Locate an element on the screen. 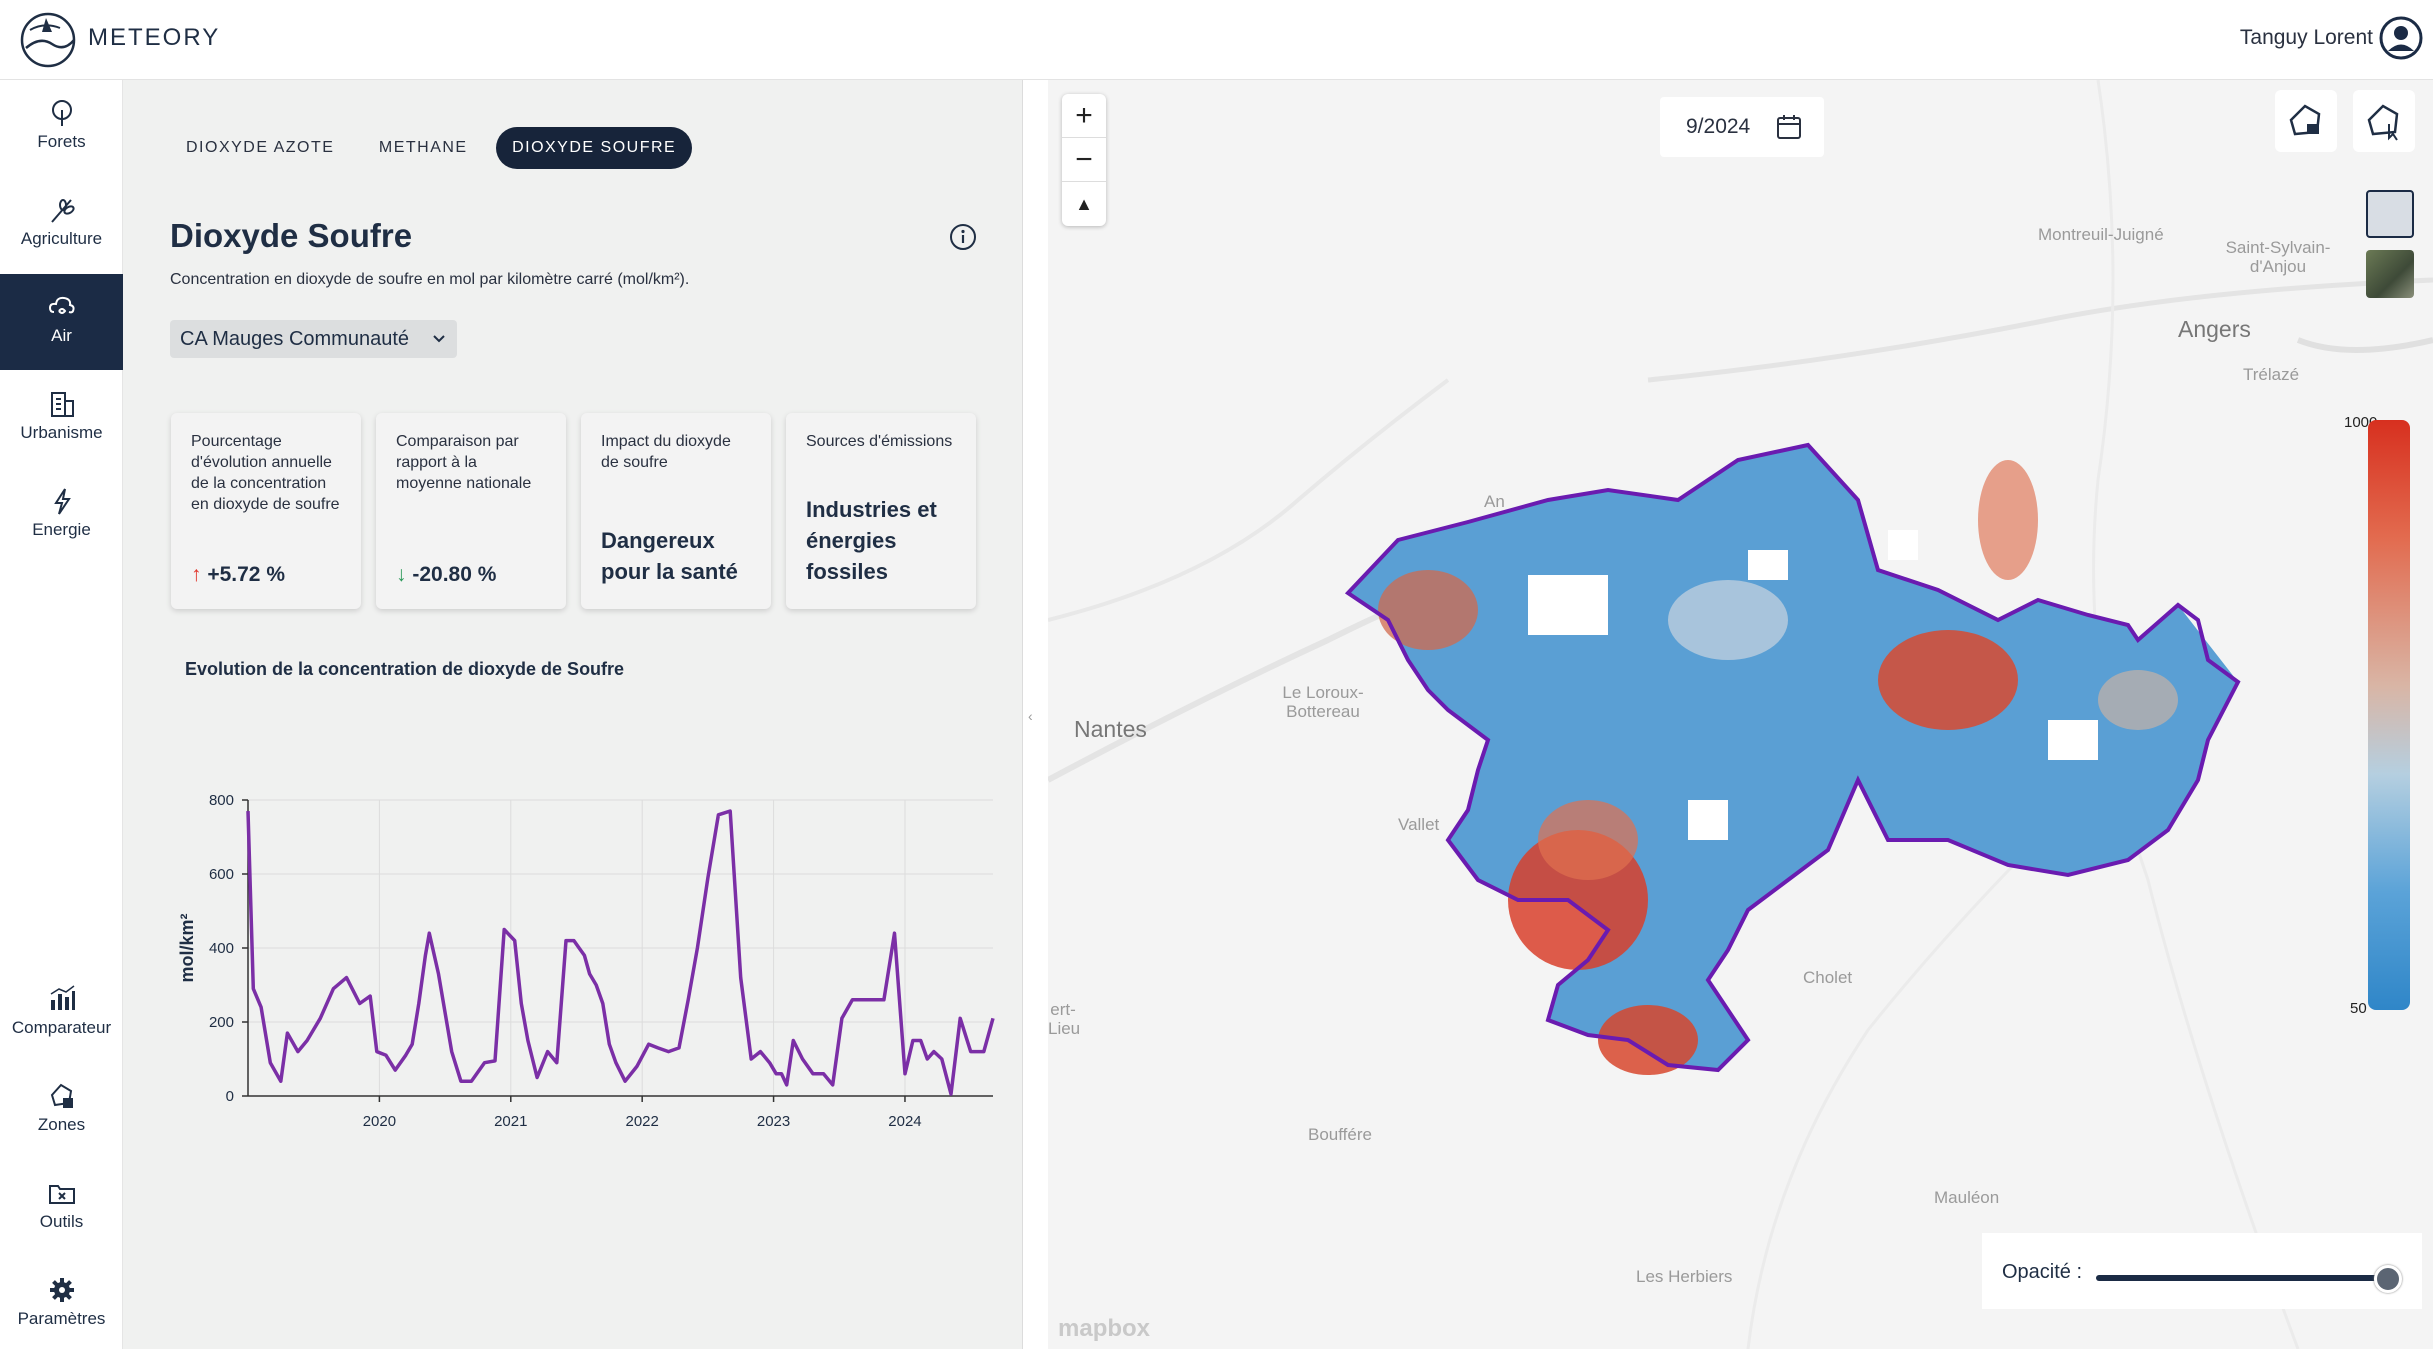 This screenshot has height=1353, width=2433. legend-min: 50 is located at coordinates (2358, 1008).